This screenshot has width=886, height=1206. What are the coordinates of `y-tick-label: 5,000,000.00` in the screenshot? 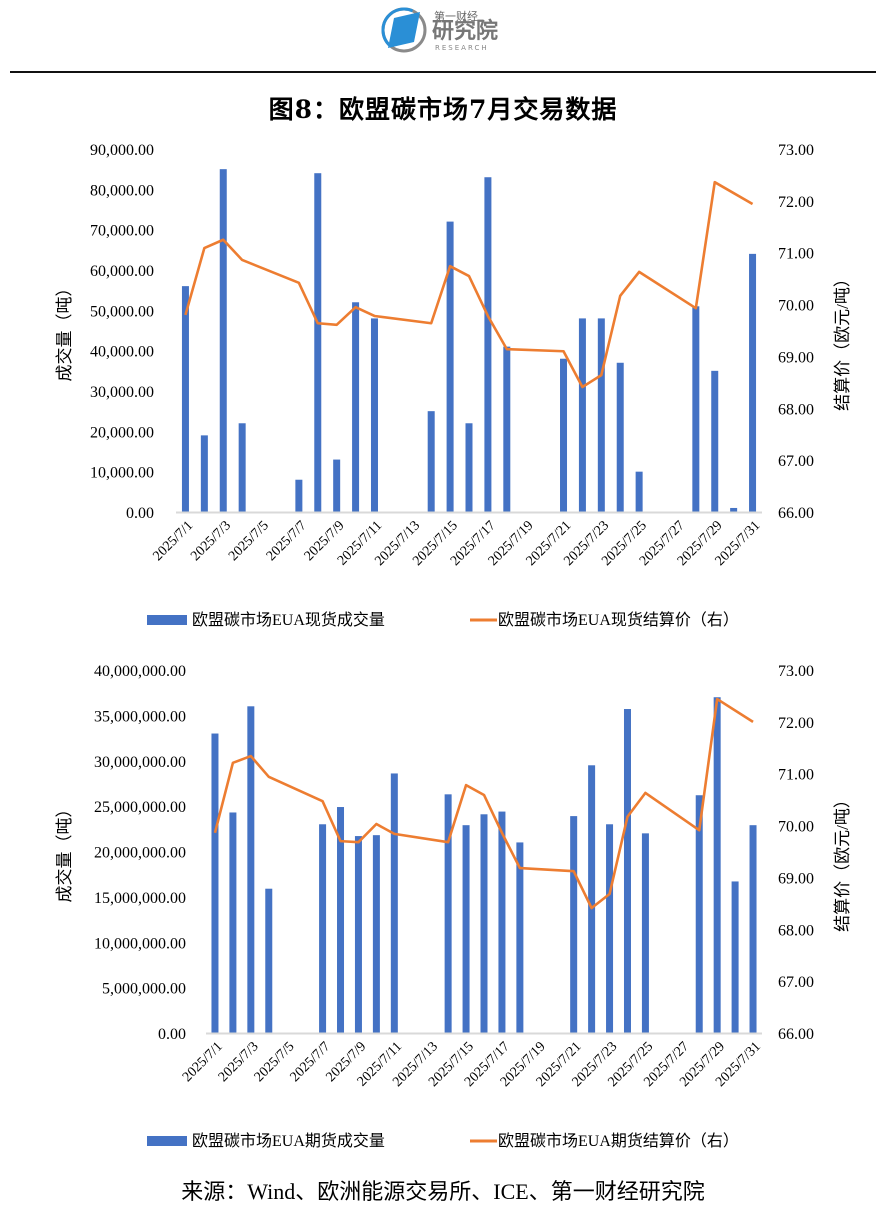 It's located at (144, 989).